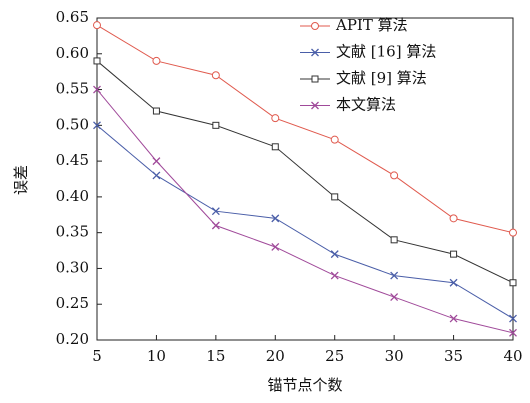 The width and height of the screenshot is (530, 403). I want to click on y-tick-label: 0.60, so click(72, 53).